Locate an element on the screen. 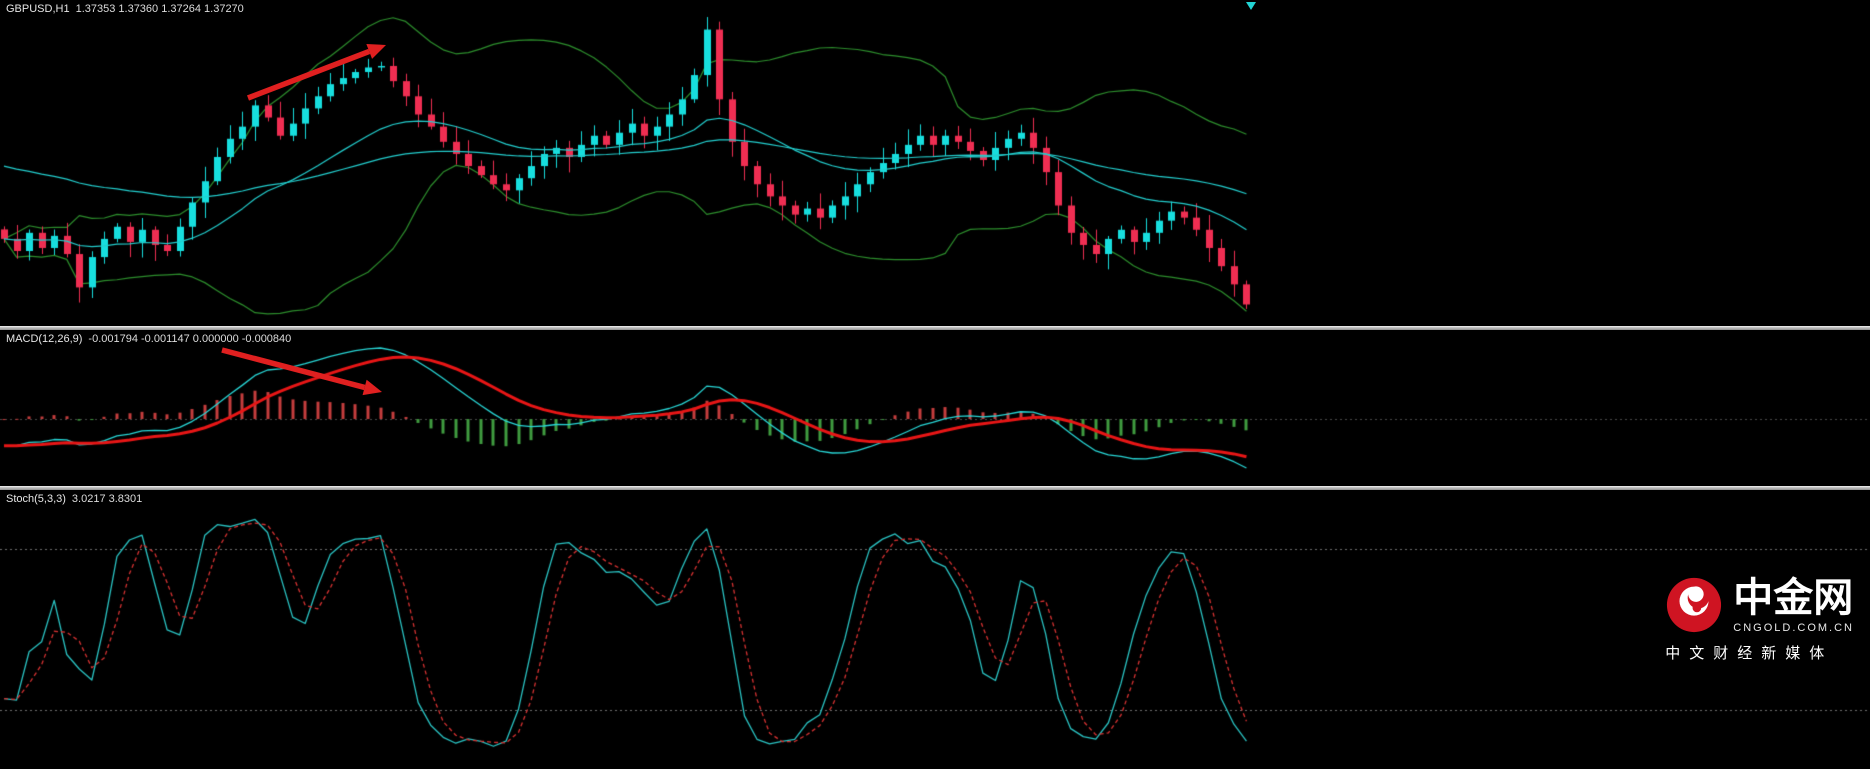  watermark-domain: CNGOLD.COM.CN is located at coordinates (1793, 628).